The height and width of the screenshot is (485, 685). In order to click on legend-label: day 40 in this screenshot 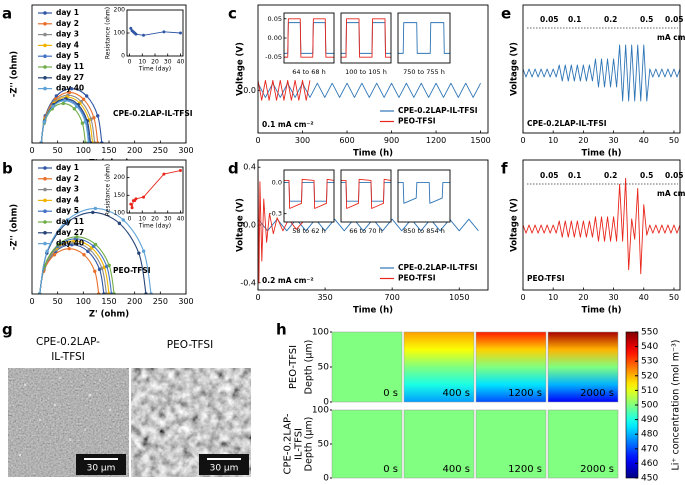, I will do `click(70, 88)`.